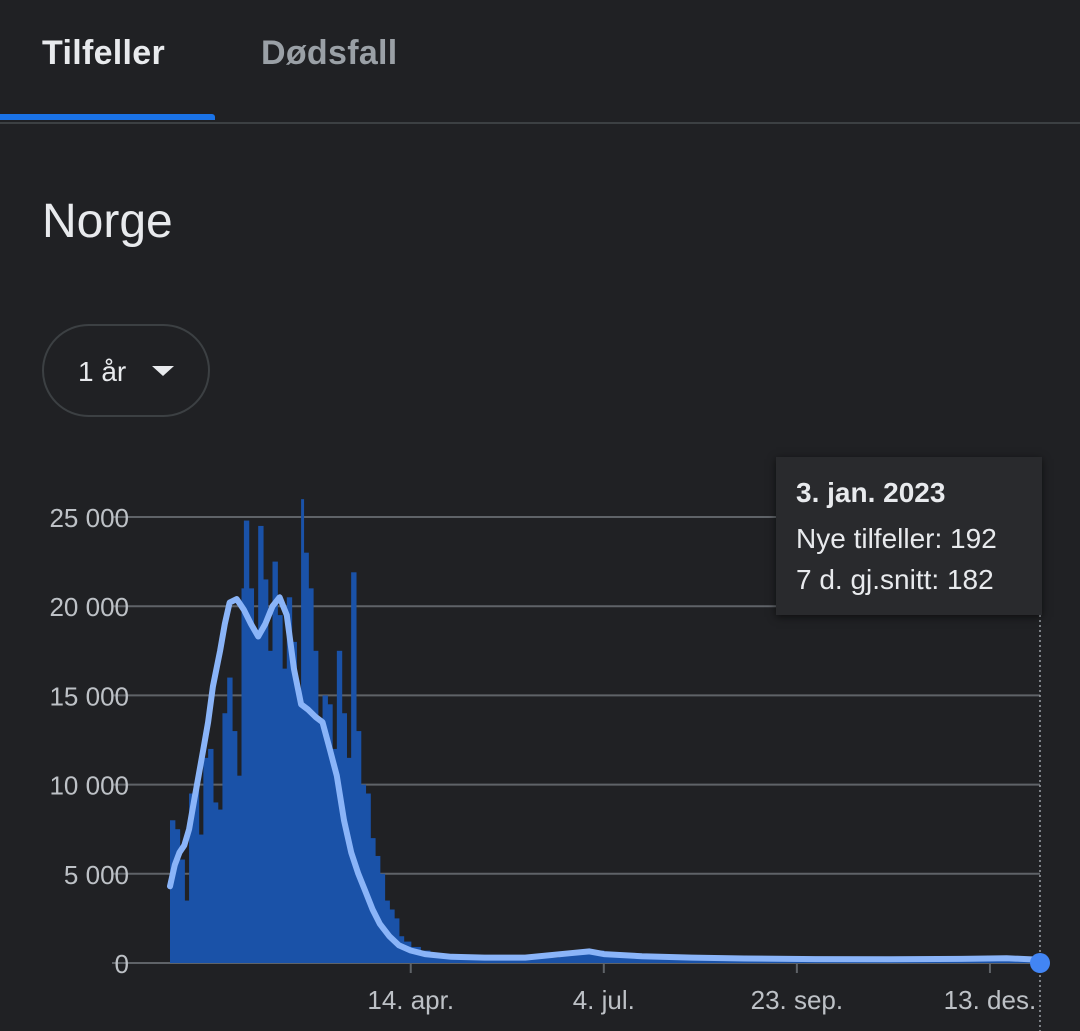 The width and height of the screenshot is (1080, 1031). I want to click on x-tick-label: 23. sep., so click(797, 1000).